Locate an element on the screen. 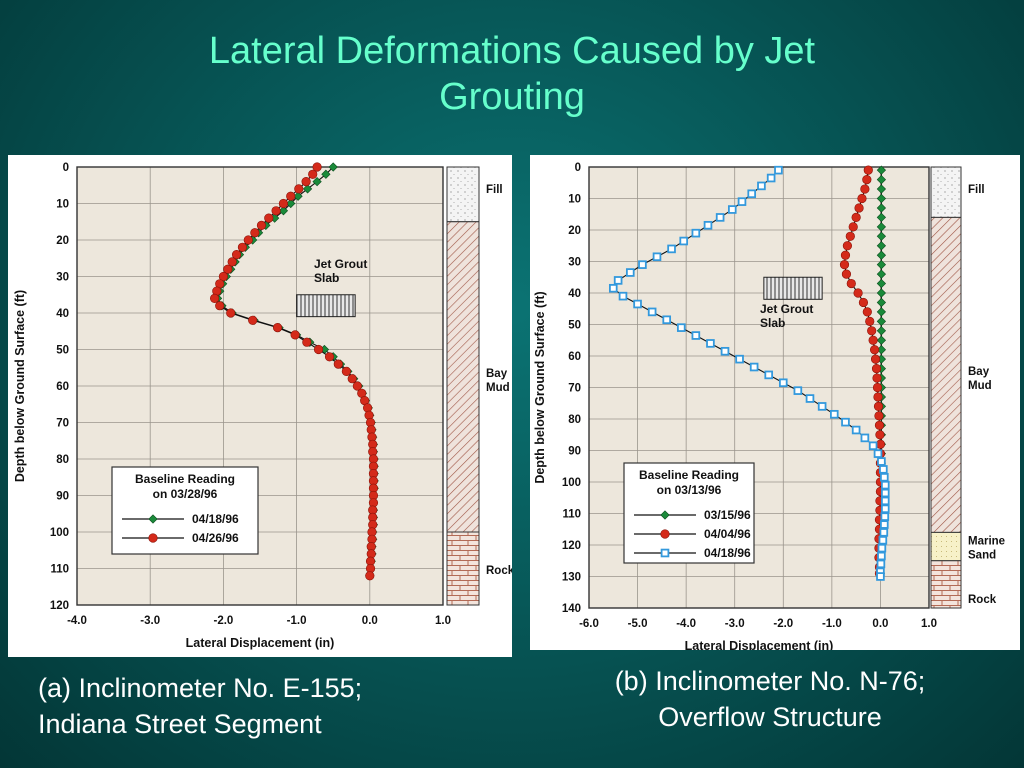 This screenshot has width=1024, height=768. jet-grout-slab is located at coordinates (793, 288).